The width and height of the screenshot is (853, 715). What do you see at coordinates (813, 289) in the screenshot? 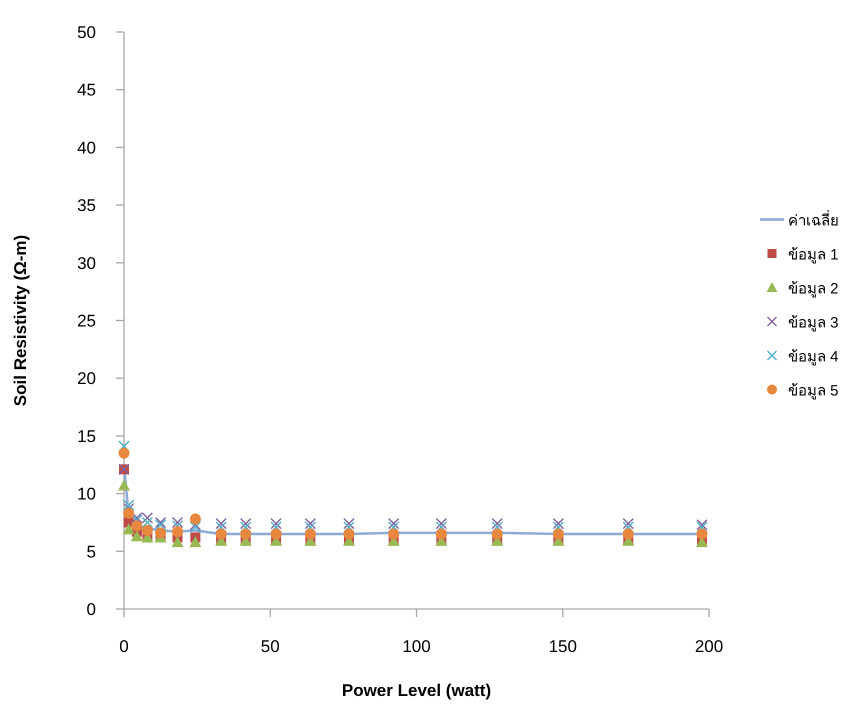
I see `legend-label: ข้อมูล 2` at bounding box center [813, 289].